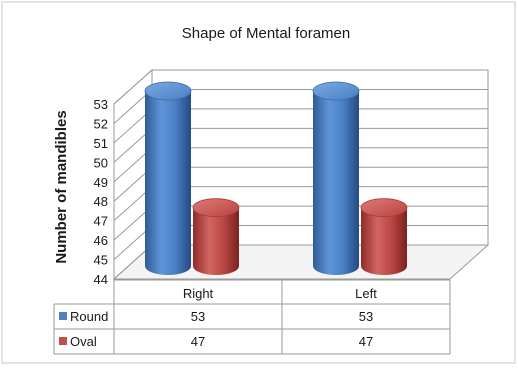 This screenshot has width=518, height=371. I want to click on gridline, so click(300, 87).